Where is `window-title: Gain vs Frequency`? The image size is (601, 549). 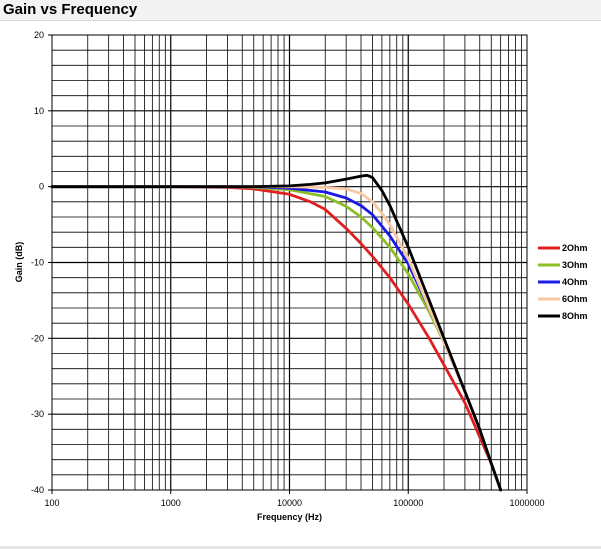 window-title: Gain vs Frequency is located at coordinates (70, 9).